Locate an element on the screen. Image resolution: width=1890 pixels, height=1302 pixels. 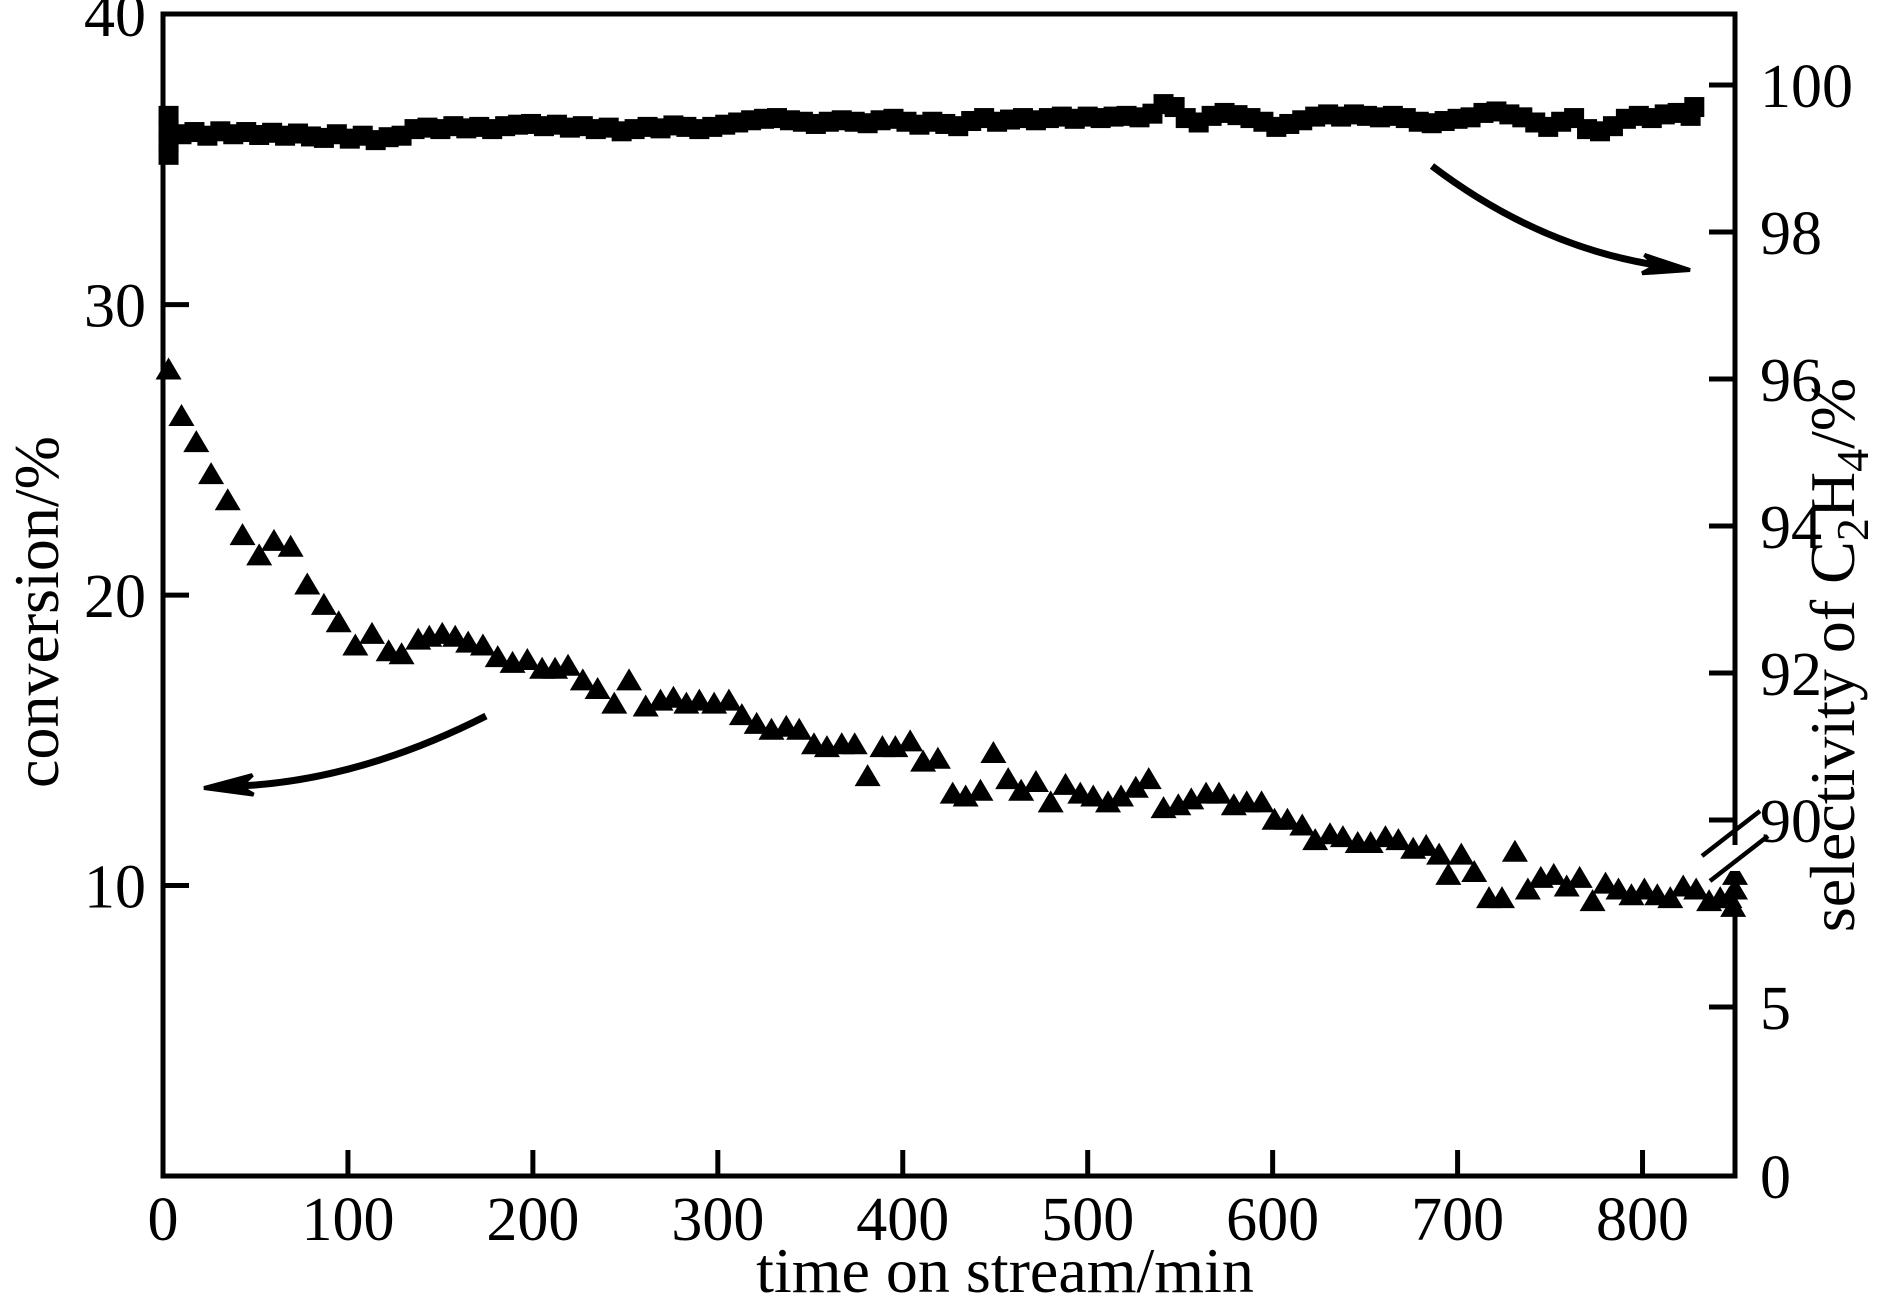
y-axis-right-title: selectivity of C2H4/% is located at coordinates (1837, 655).